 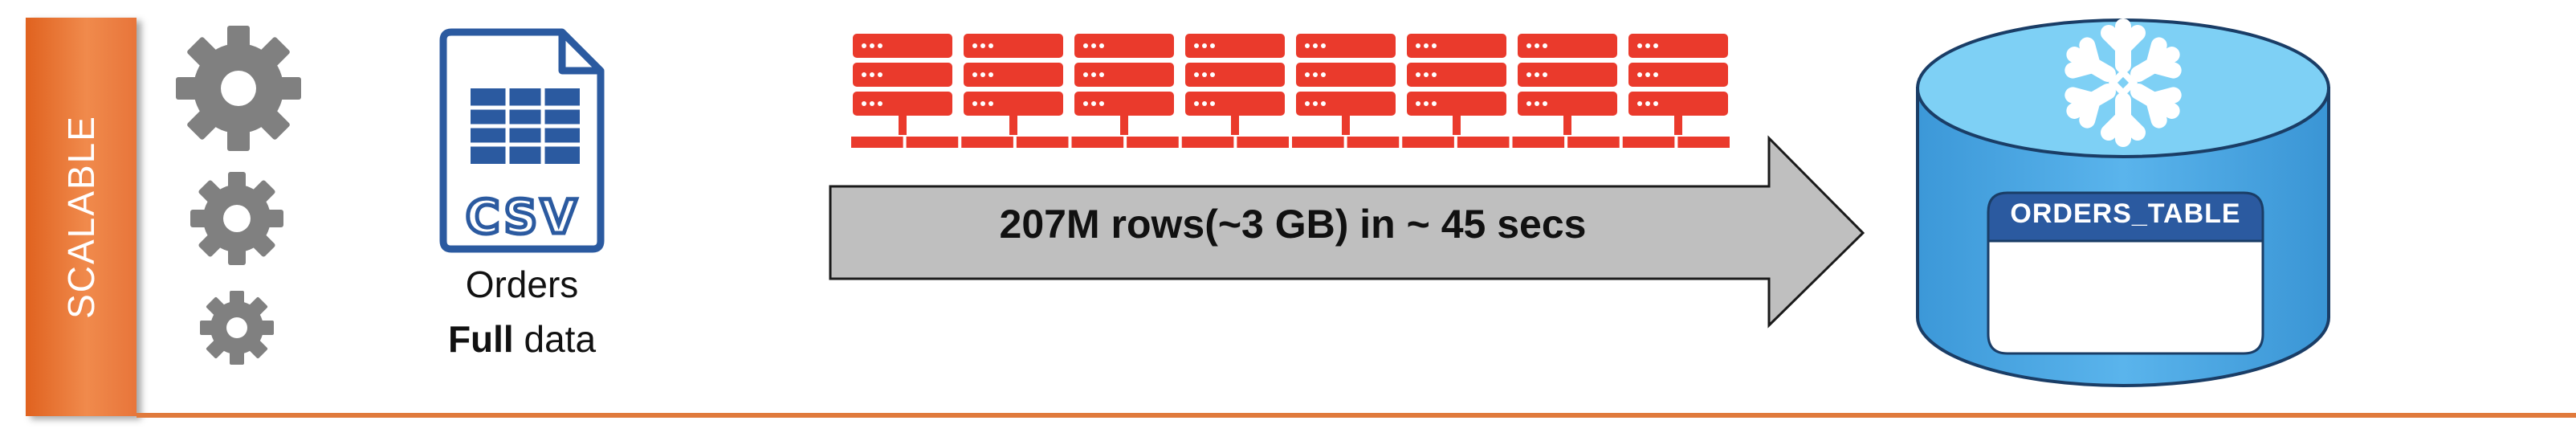 I want to click on database-icon, so click(x=2123, y=202).